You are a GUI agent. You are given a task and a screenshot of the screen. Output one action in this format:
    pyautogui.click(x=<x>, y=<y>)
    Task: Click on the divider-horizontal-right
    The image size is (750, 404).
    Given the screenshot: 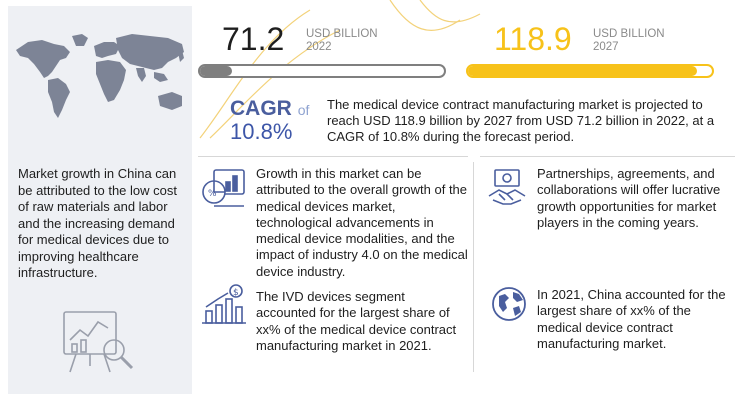 What is the action you would take?
    pyautogui.click(x=607, y=156)
    